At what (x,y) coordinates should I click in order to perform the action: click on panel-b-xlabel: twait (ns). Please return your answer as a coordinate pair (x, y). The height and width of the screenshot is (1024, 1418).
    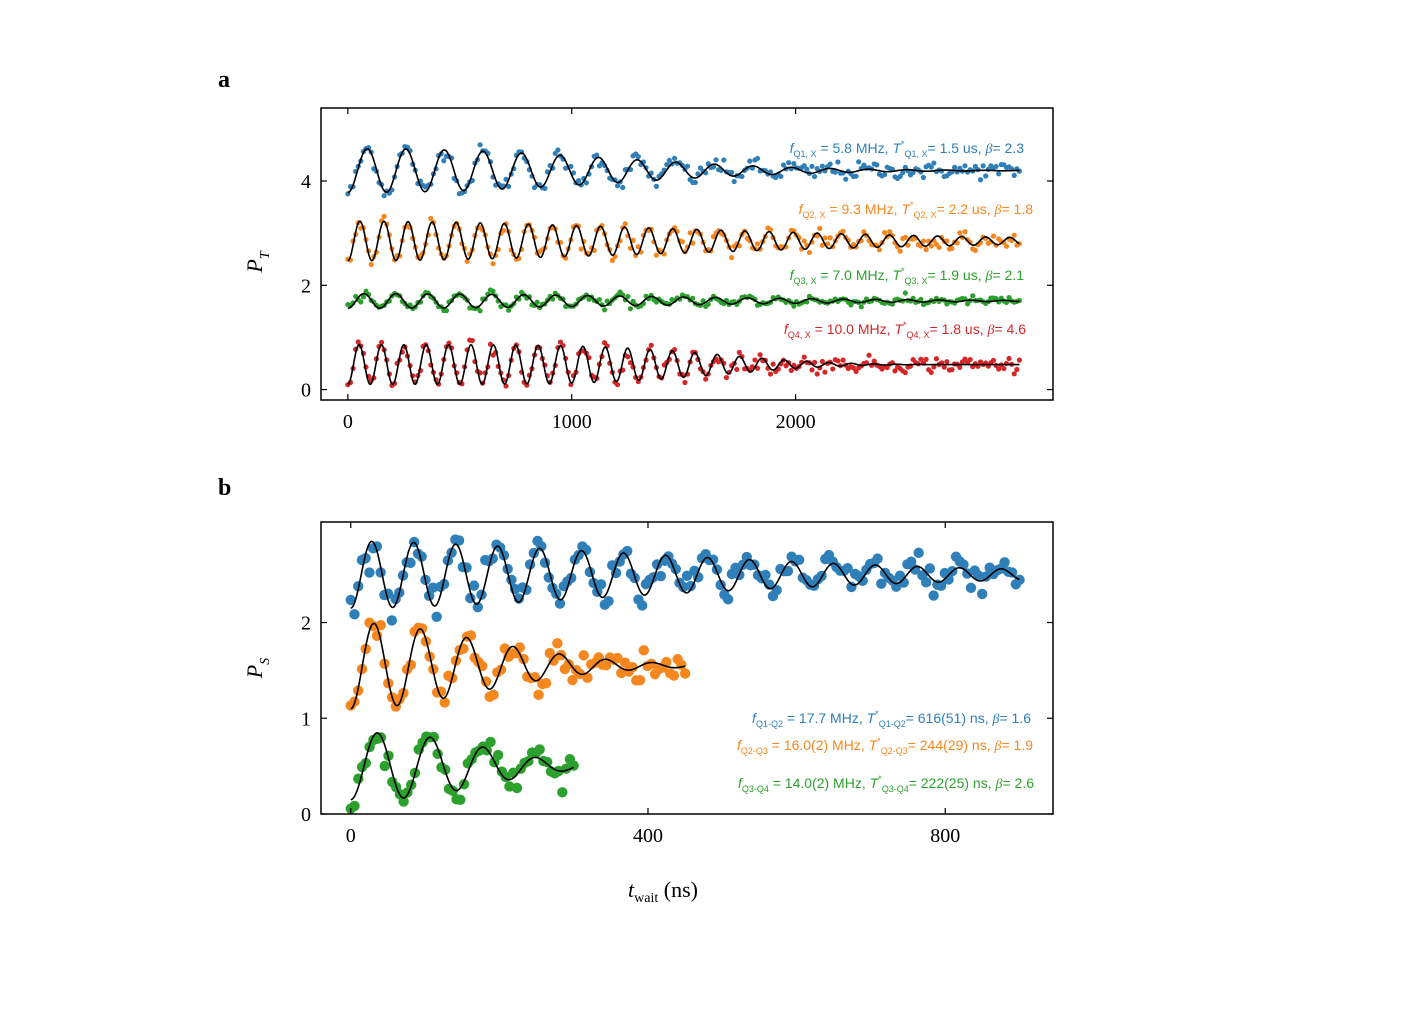
    Looking at the image, I should click on (663, 891).